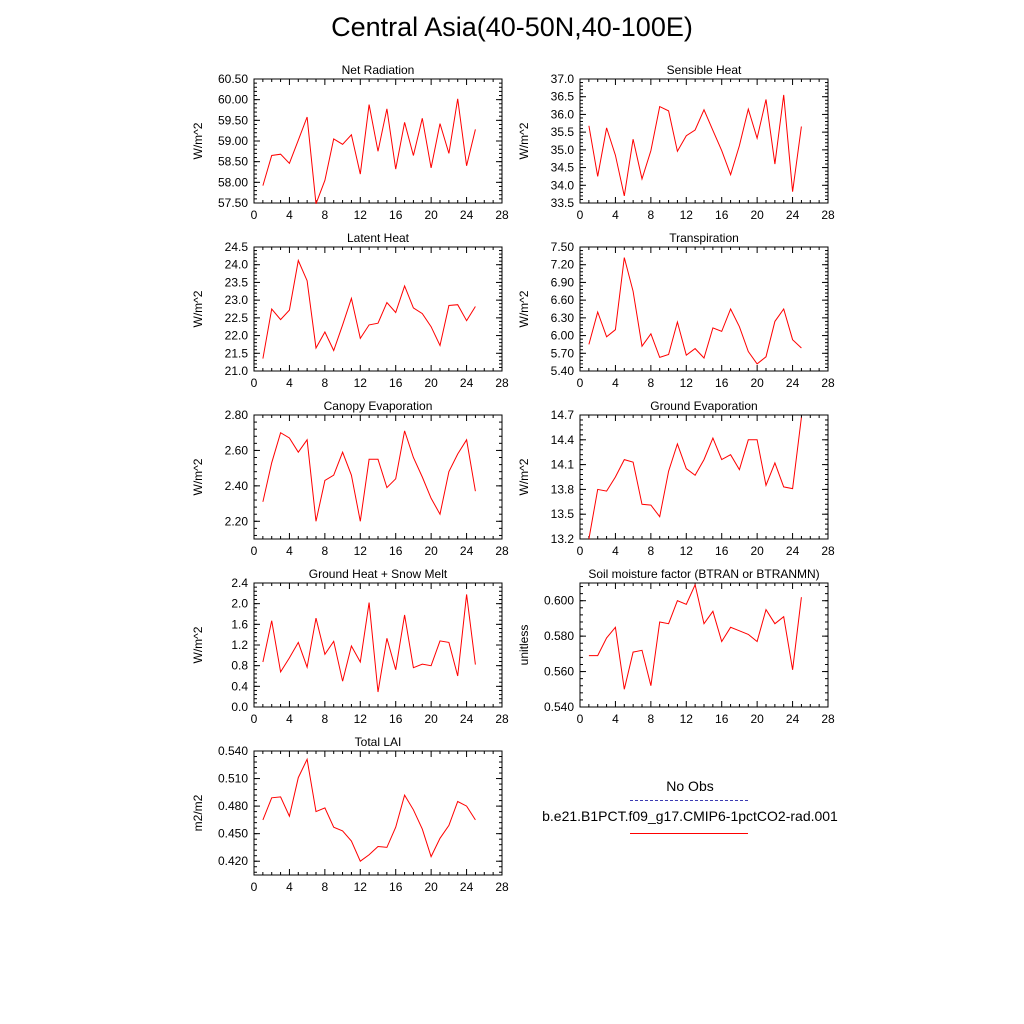 The height and width of the screenshot is (1024, 1024). I want to click on y-tick-label: 22.0, so click(237, 336).